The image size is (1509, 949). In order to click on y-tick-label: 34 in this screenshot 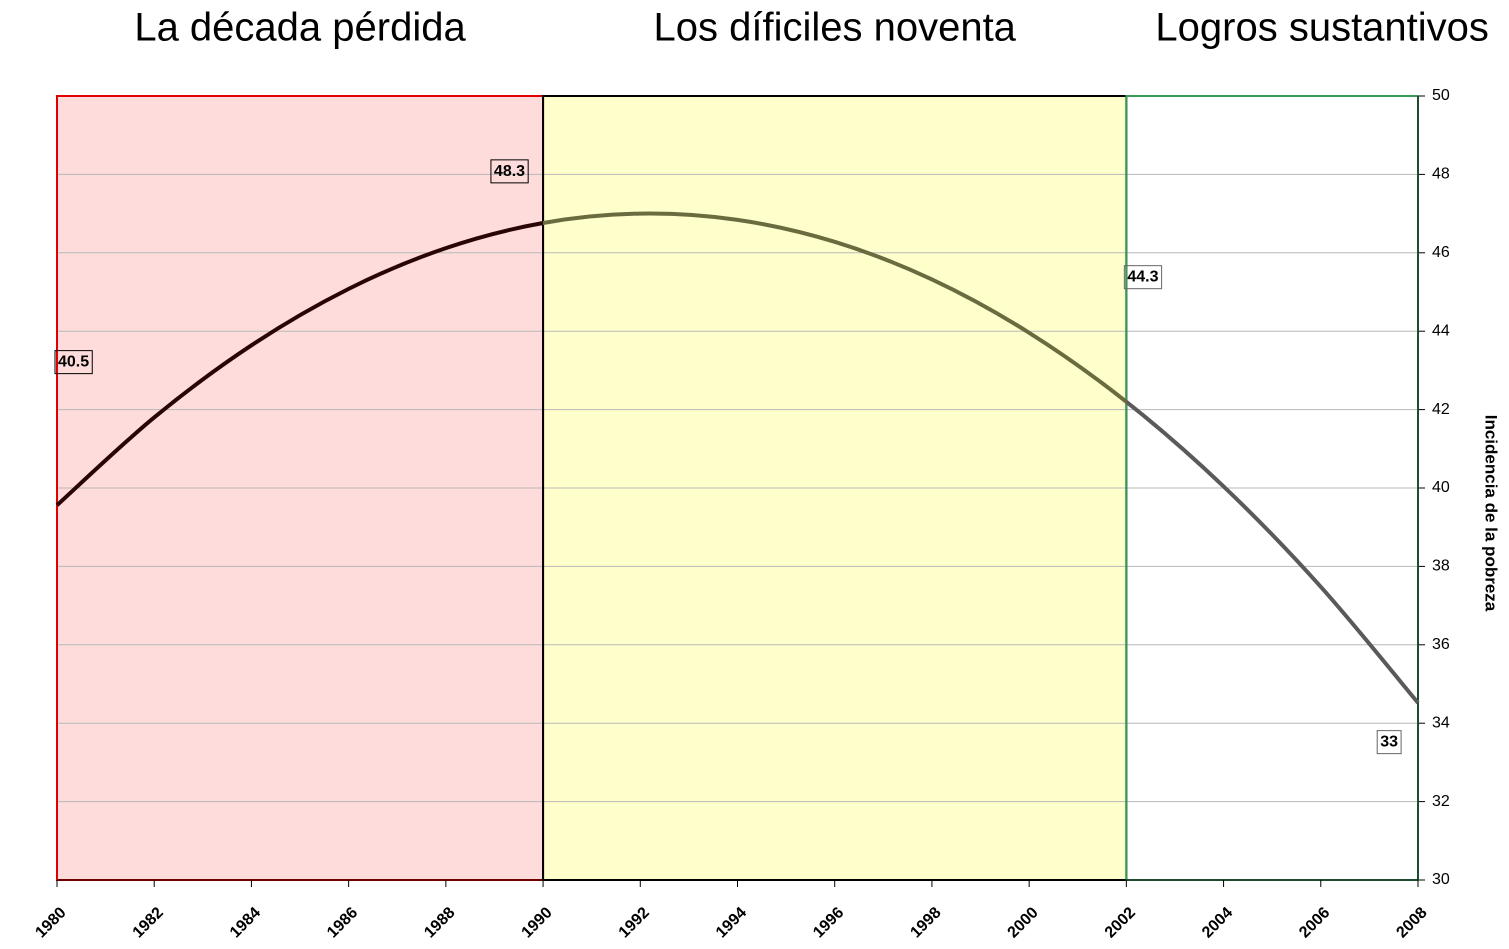, I will do `click(1441, 722)`.